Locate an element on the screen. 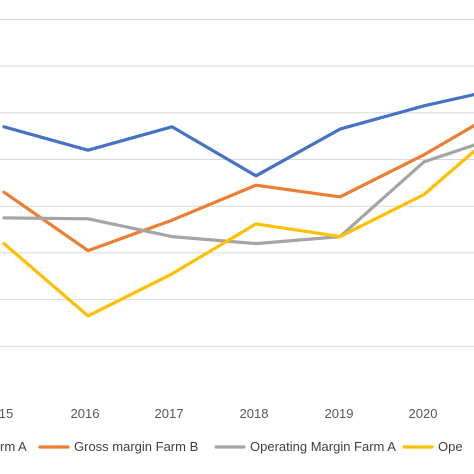 Image resolution: width=474 pixels, height=474 pixels. x-tick-label: 2016 is located at coordinates (85, 413).